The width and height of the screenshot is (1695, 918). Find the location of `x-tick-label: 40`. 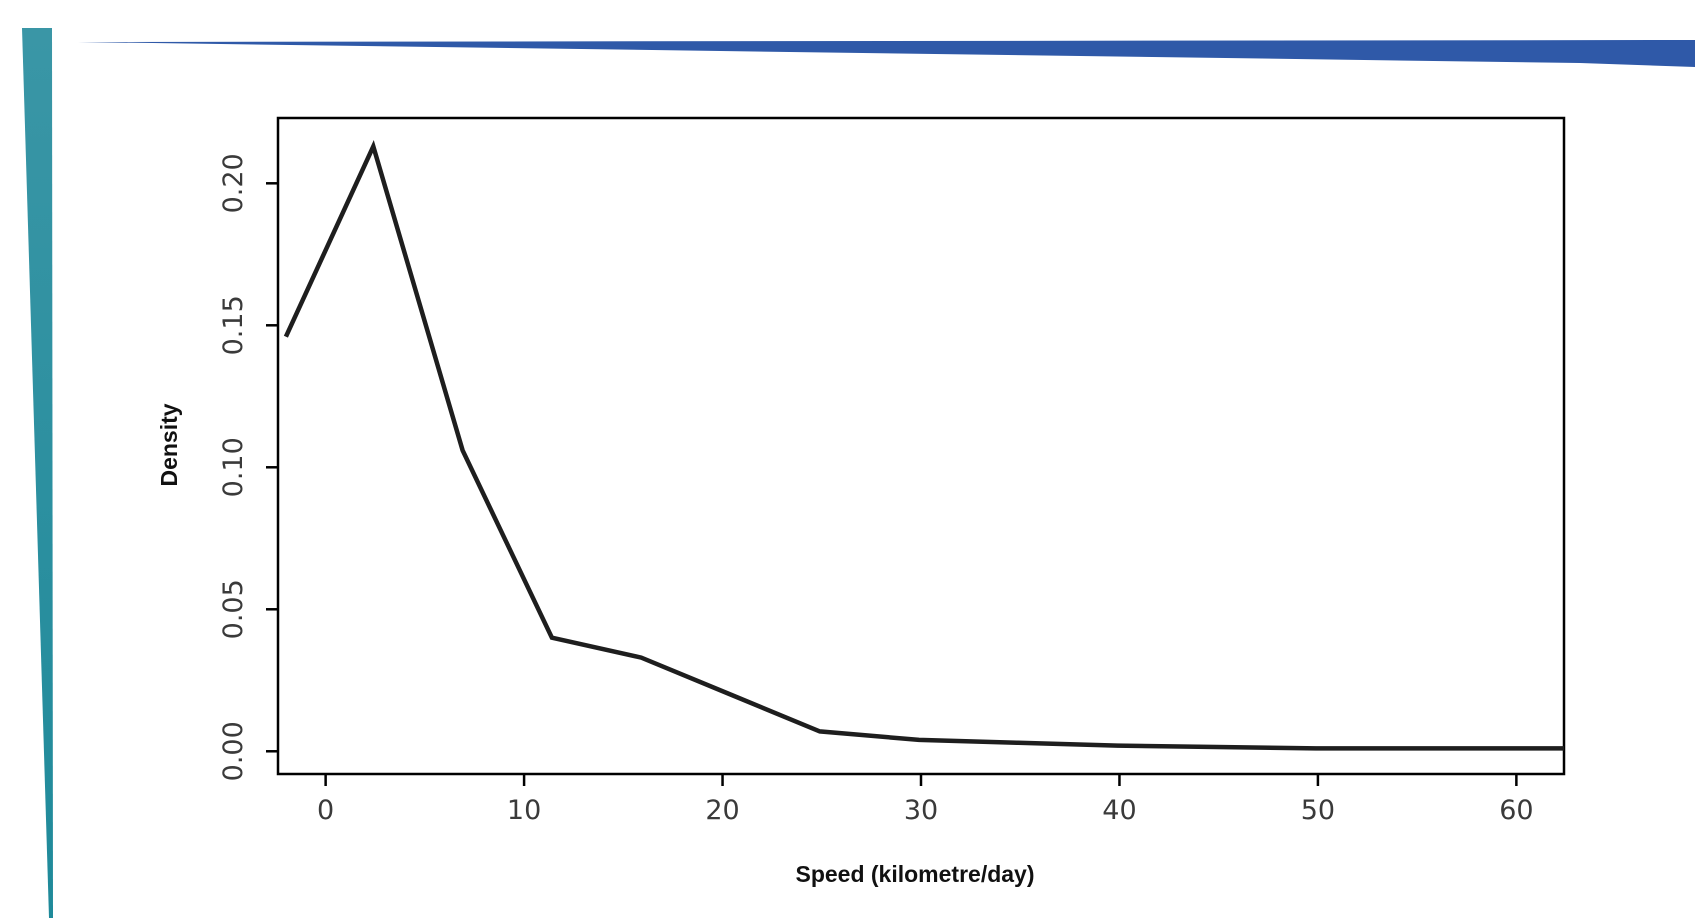

x-tick-label: 40 is located at coordinates (1119, 810).